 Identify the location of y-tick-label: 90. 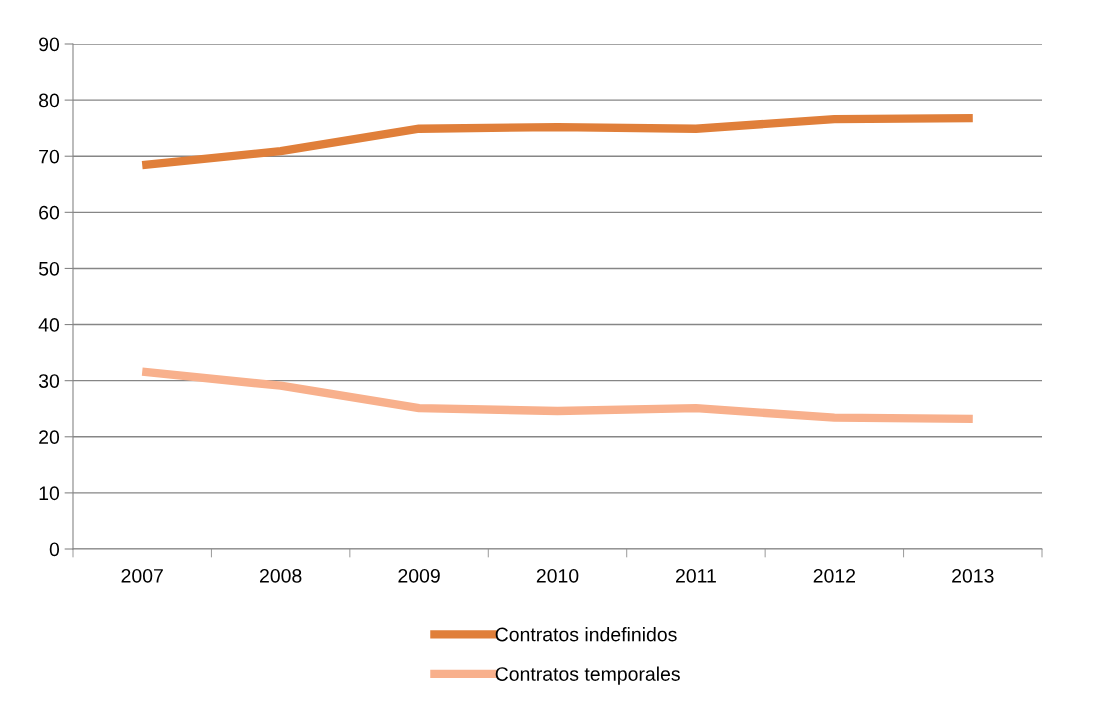
(49, 44).